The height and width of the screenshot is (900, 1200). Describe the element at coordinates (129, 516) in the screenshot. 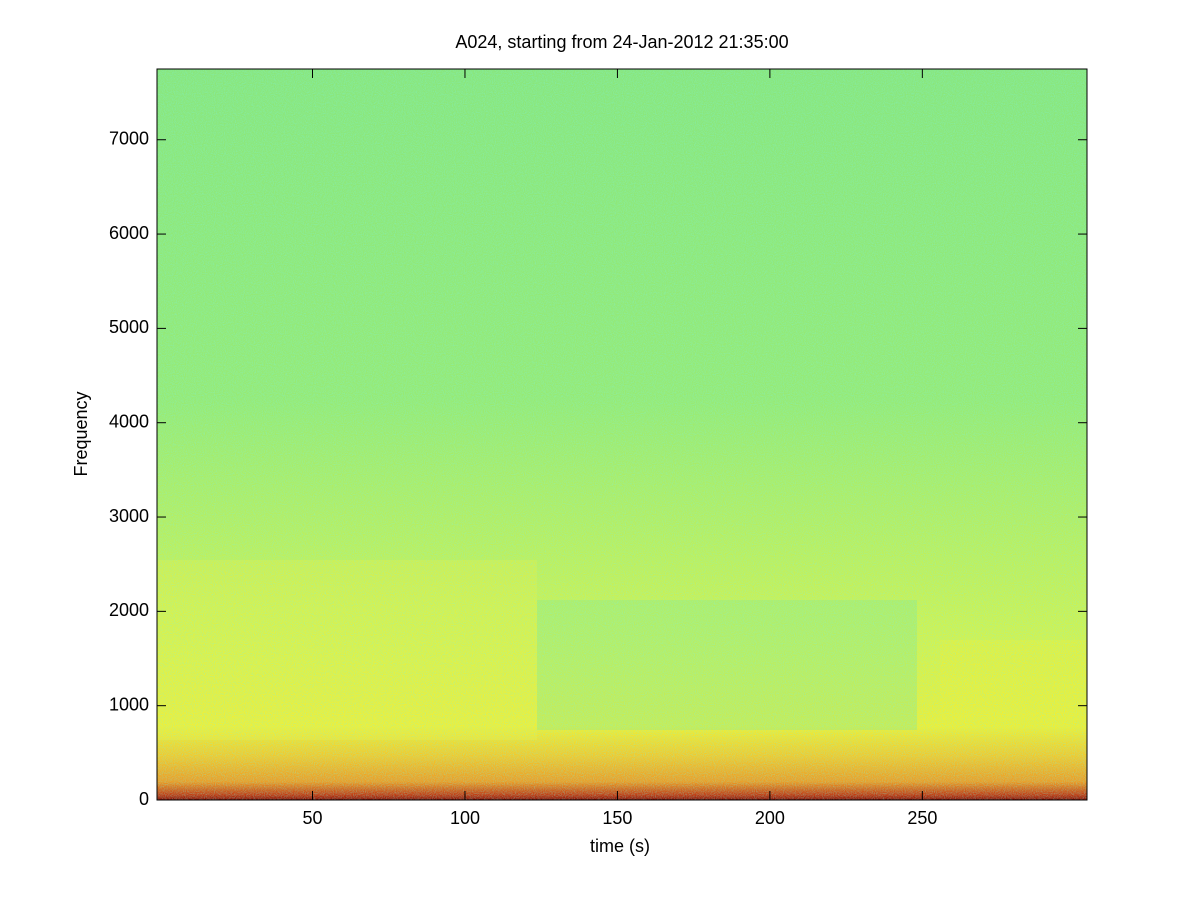

I see `y-tick-label: 3000` at that location.